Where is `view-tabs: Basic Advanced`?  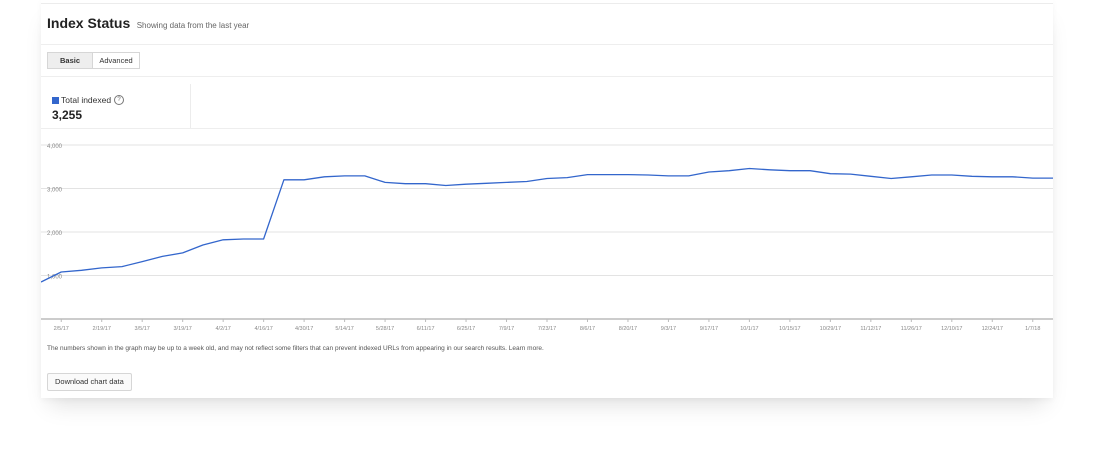 view-tabs: Basic Advanced is located at coordinates (93, 60).